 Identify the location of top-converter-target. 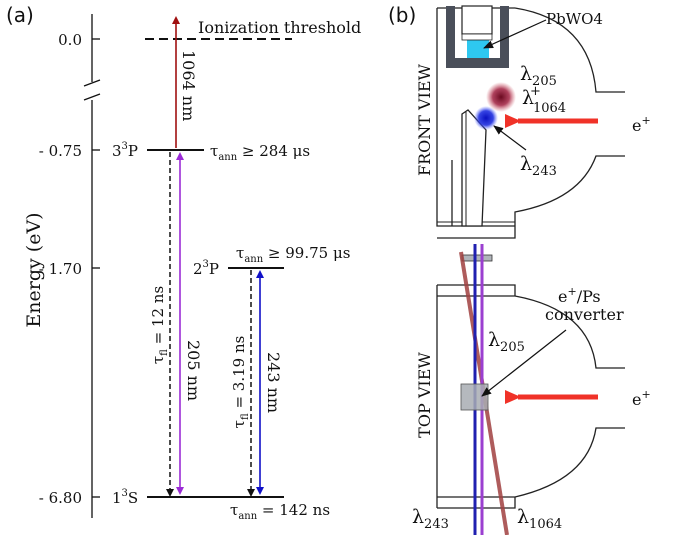
(474, 397).